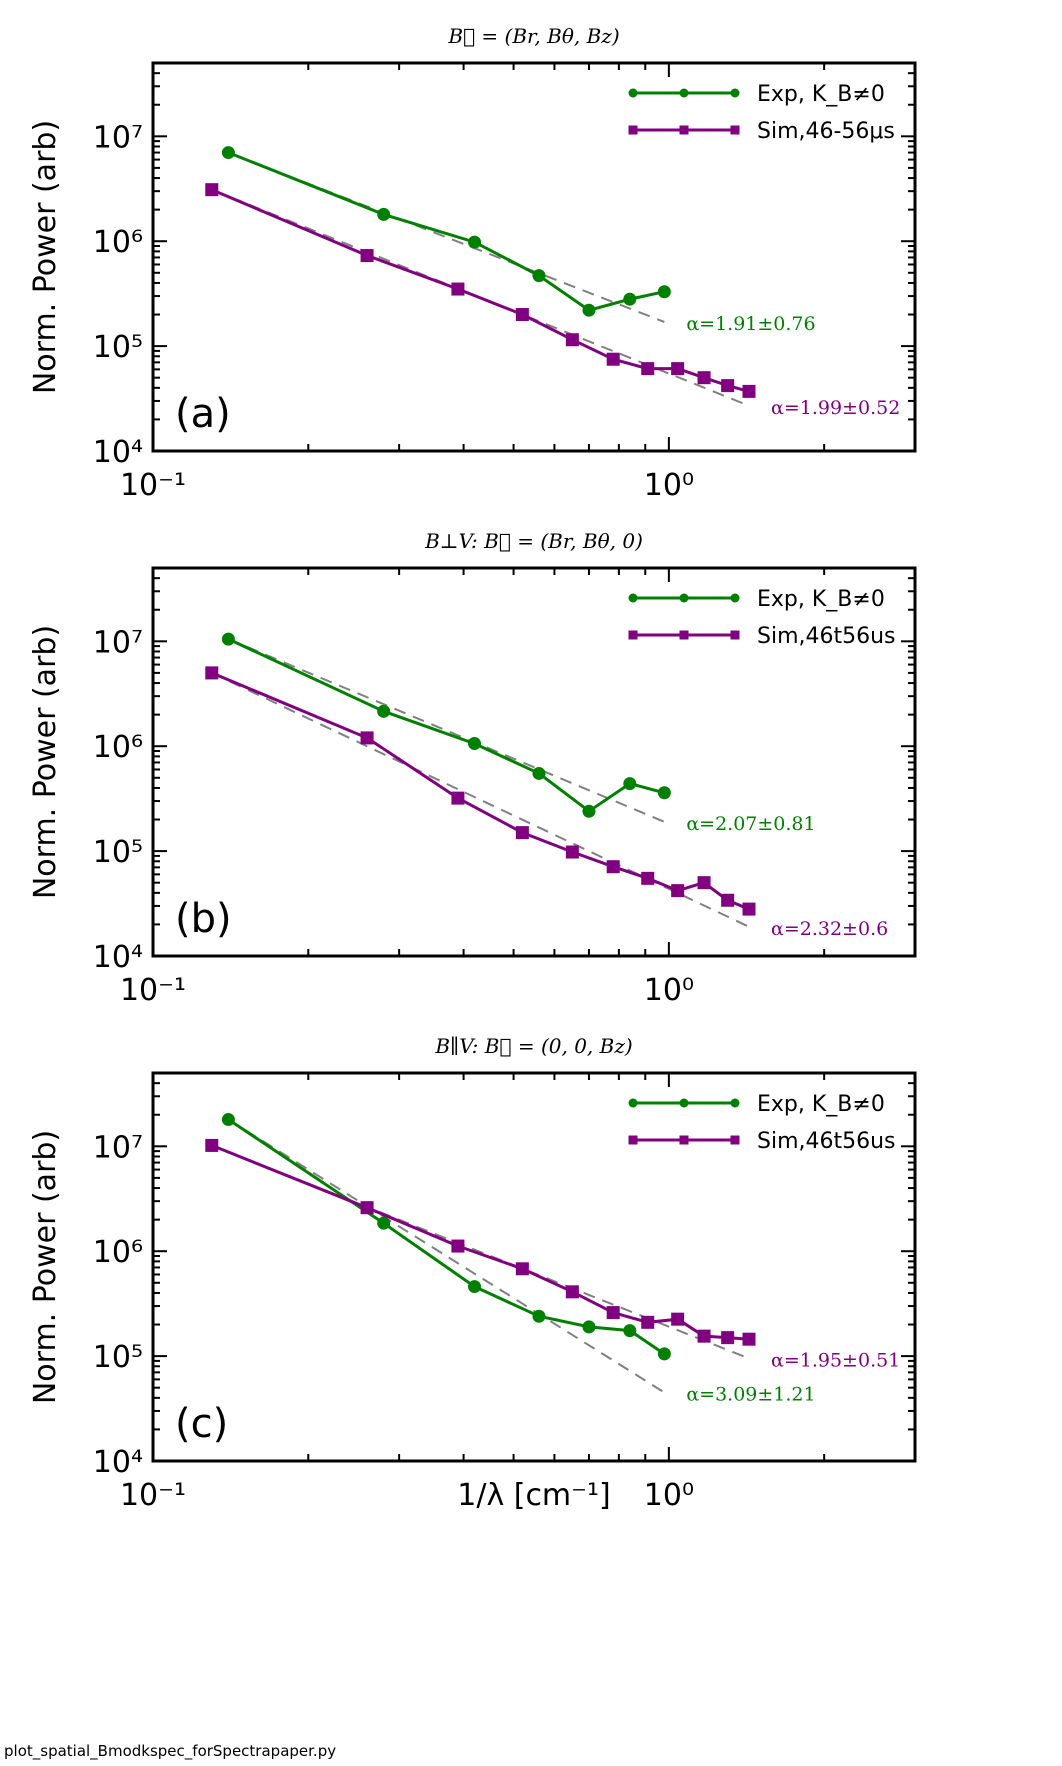 The width and height of the screenshot is (1062, 1766). Describe the element at coordinates (201, 1424) in the screenshot. I see `panel-label: (c)` at that location.